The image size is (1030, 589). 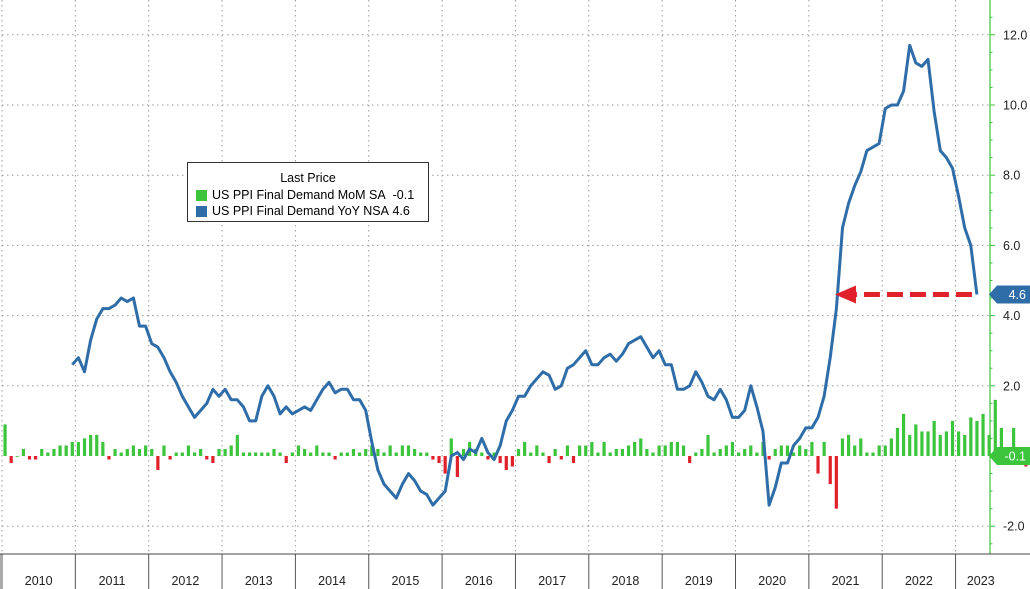 I want to click on legend-label-mom: US PPI Final Demand MoM SA, so click(x=299, y=195).